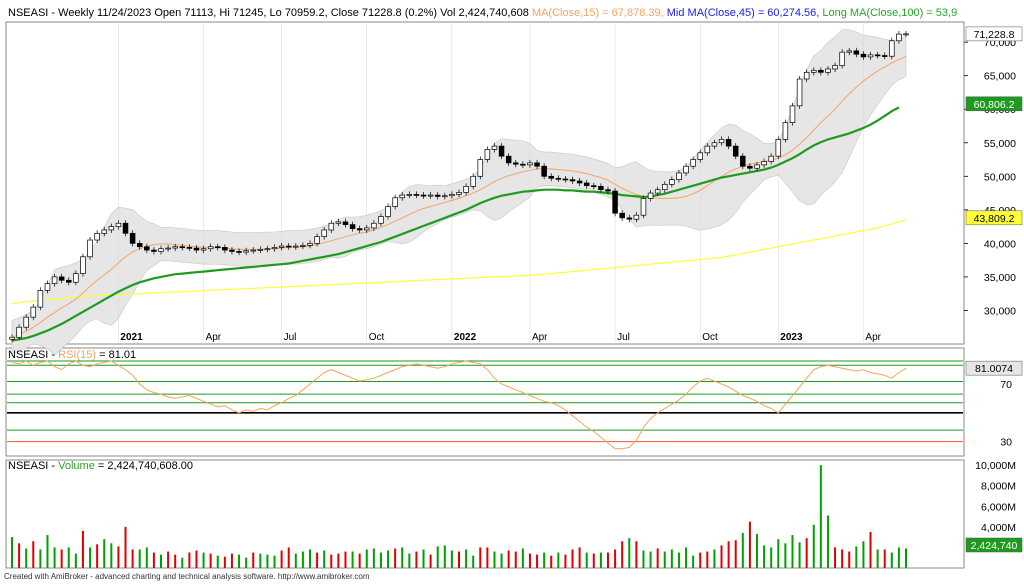 Image resolution: width=1024 pixels, height=587 pixels. I want to click on x-tick-label-apr: Apr, so click(540, 337).